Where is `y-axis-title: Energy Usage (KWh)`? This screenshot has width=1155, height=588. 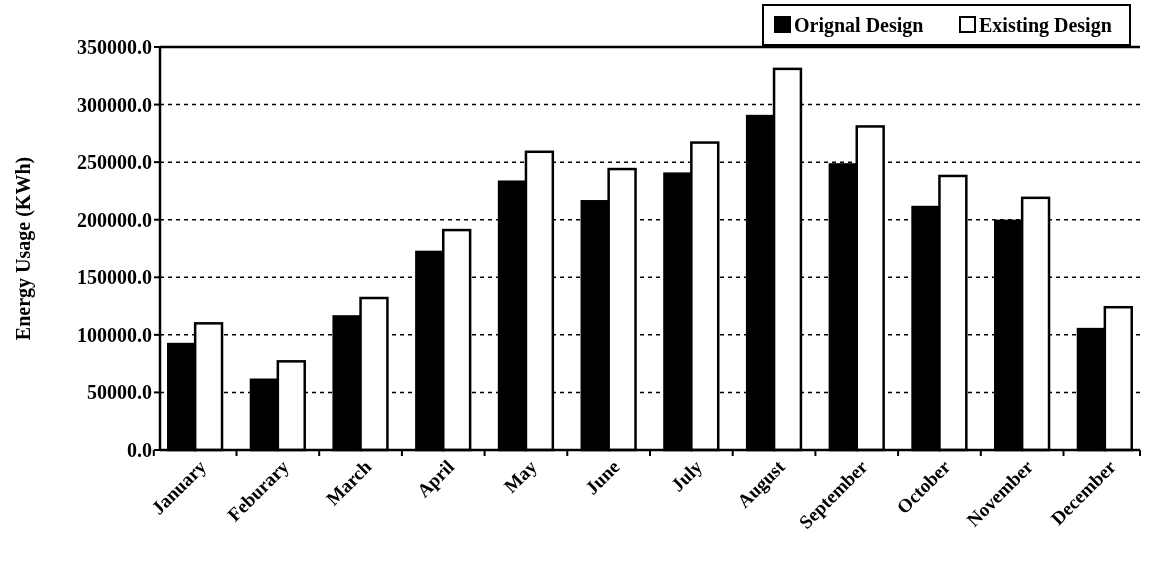
y-axis-title: Energy Usage (KWh) is located at coordinates (23, 248).